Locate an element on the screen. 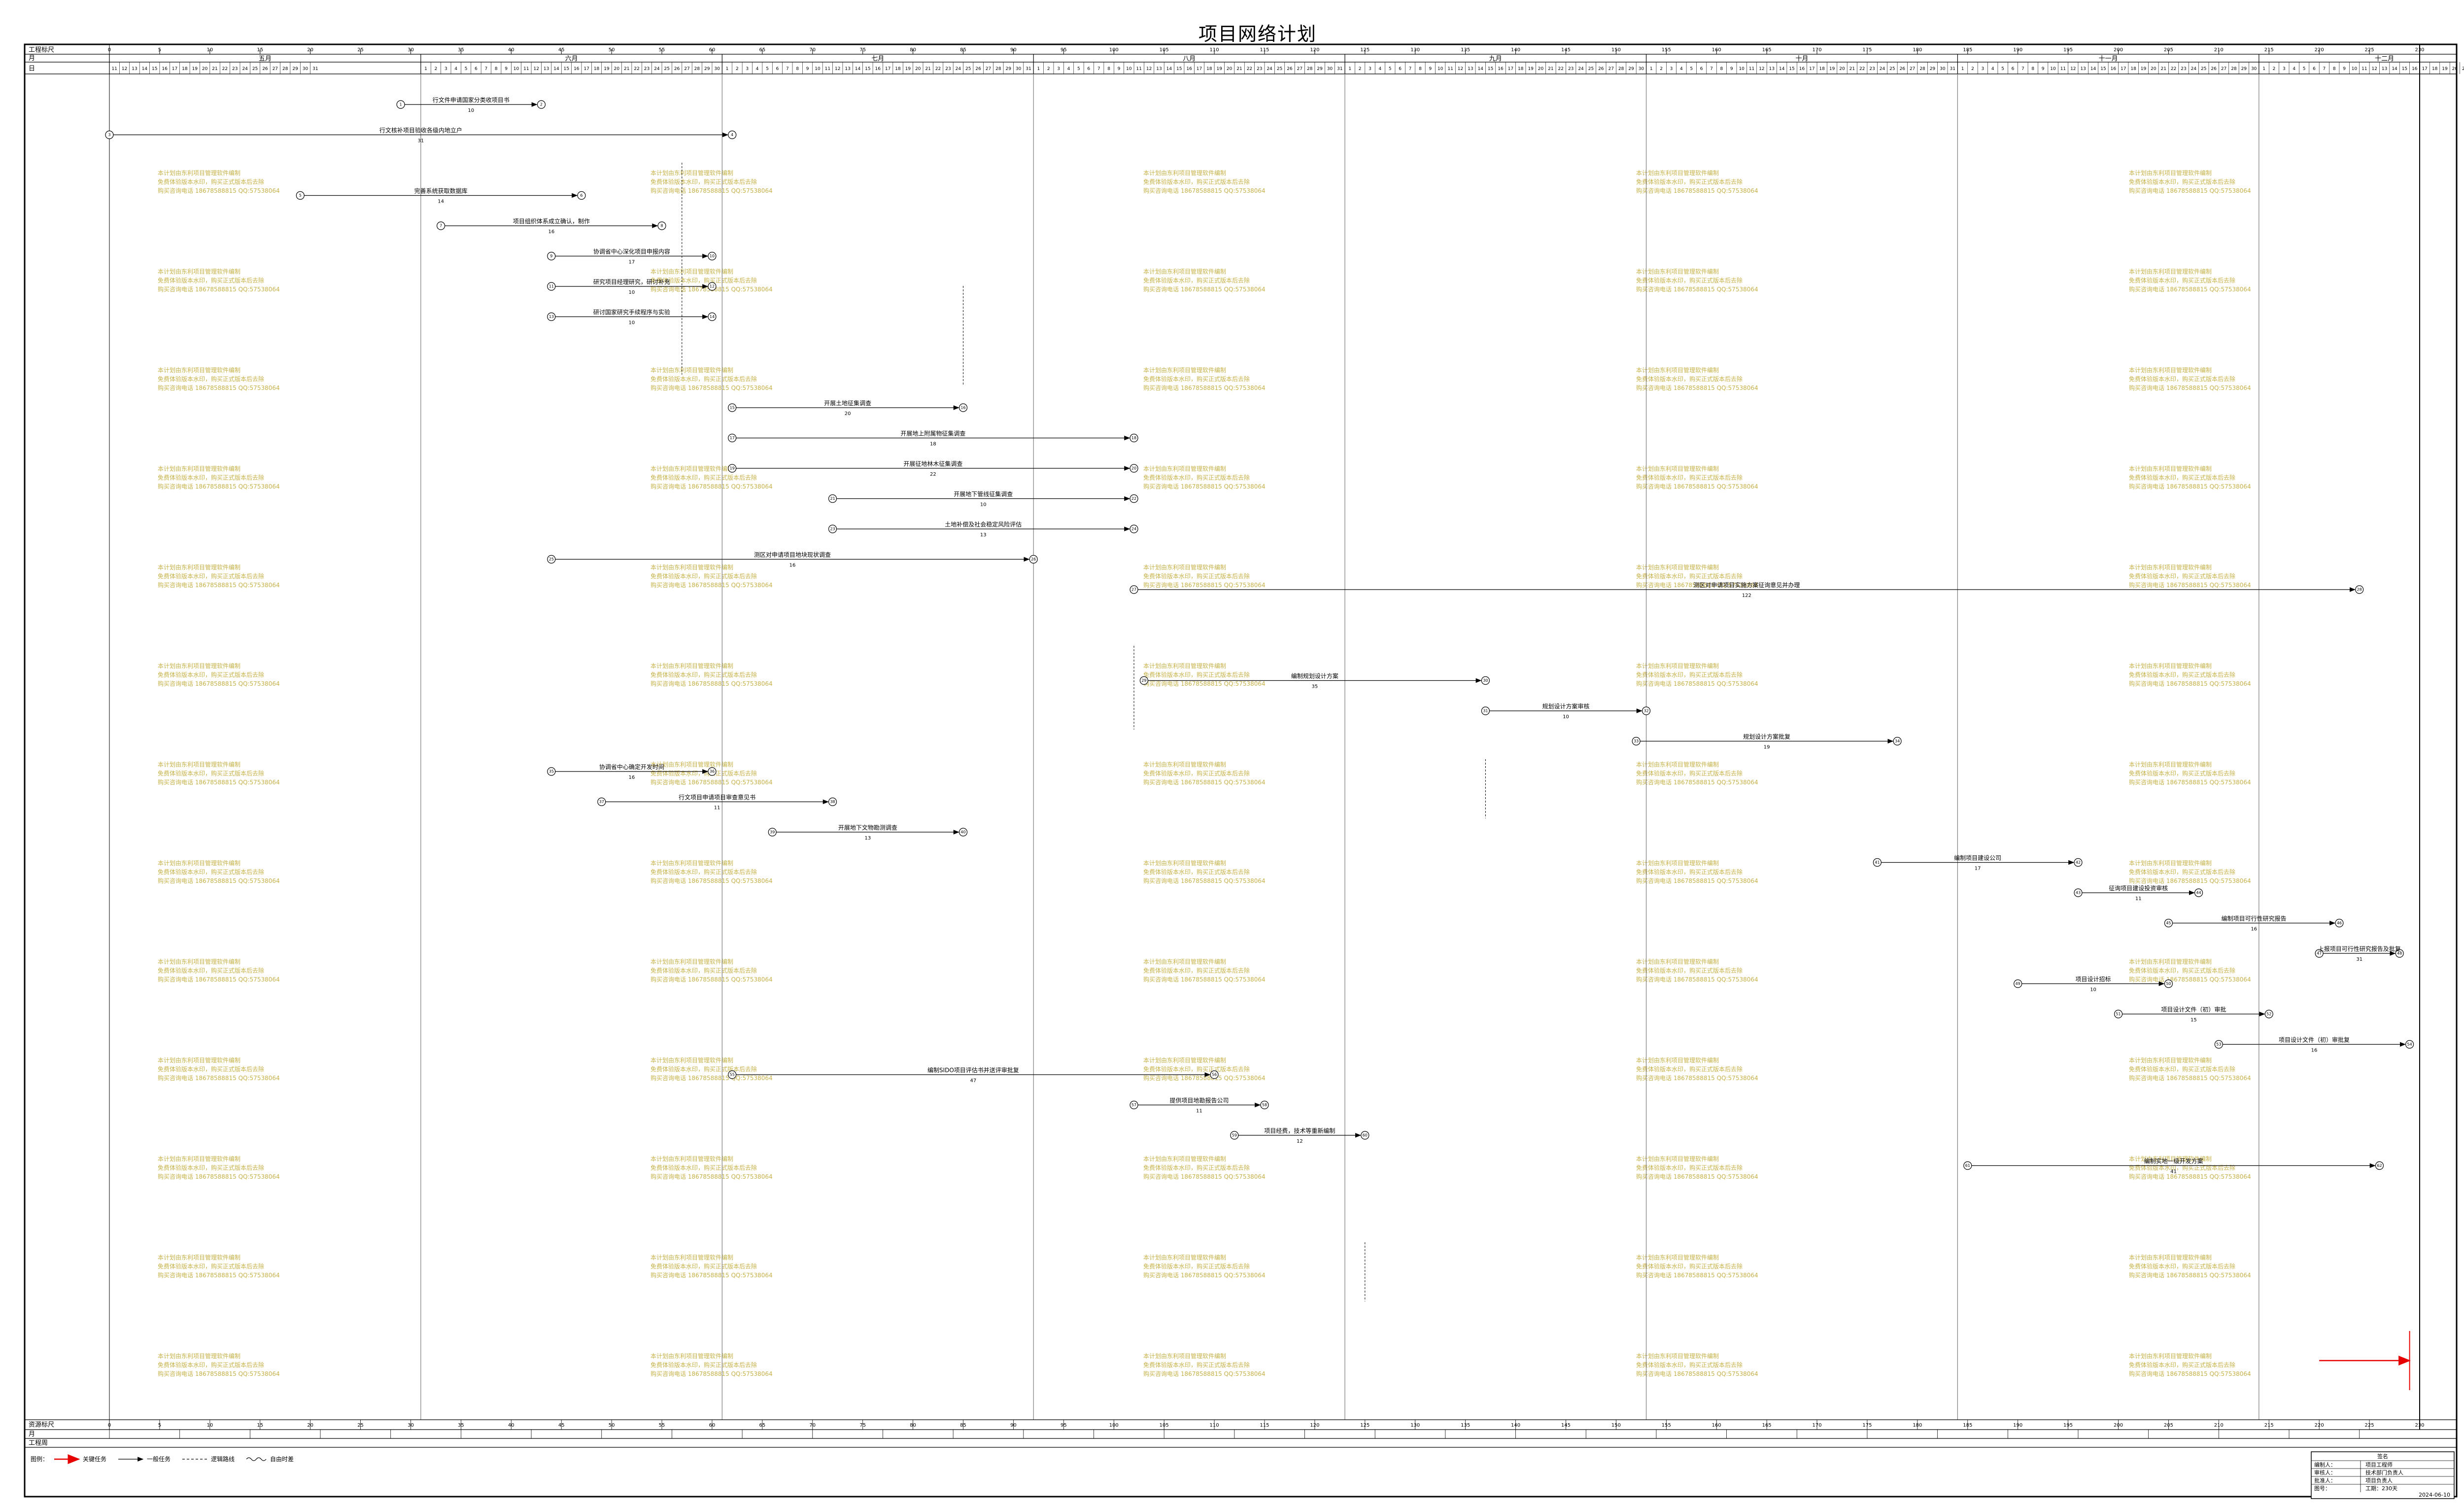 The height and width of the screenshot is (1506, 2464). day-label: 18 is located at coordinates (597, 69).